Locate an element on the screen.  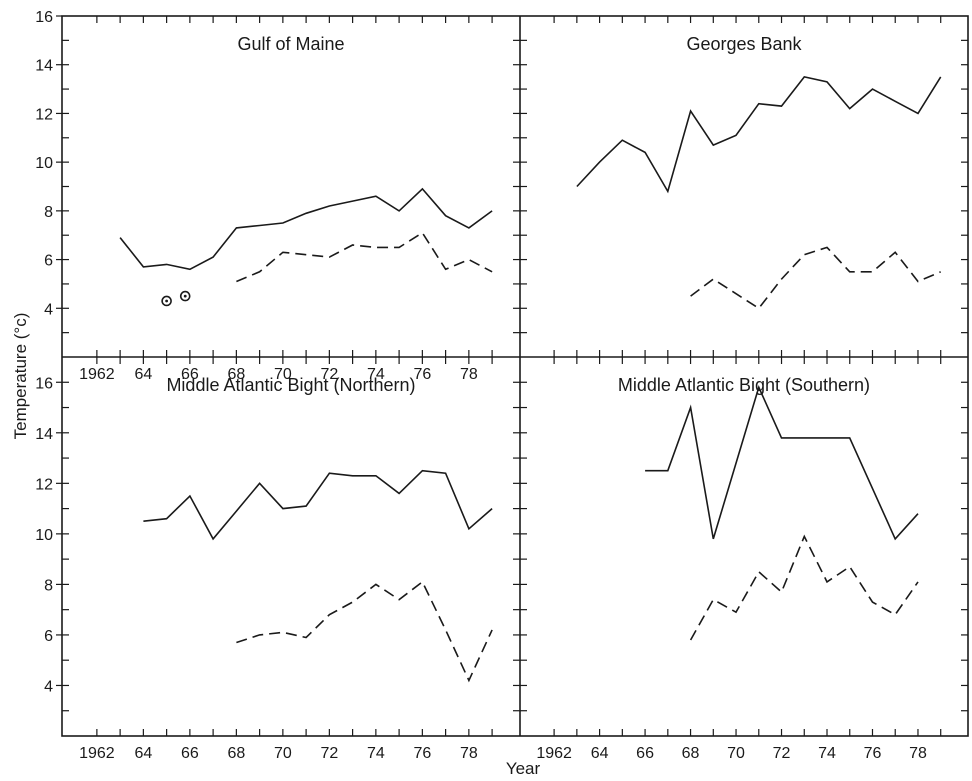
panel-title: Gulf of Maine is located at coordinates (290, 44).